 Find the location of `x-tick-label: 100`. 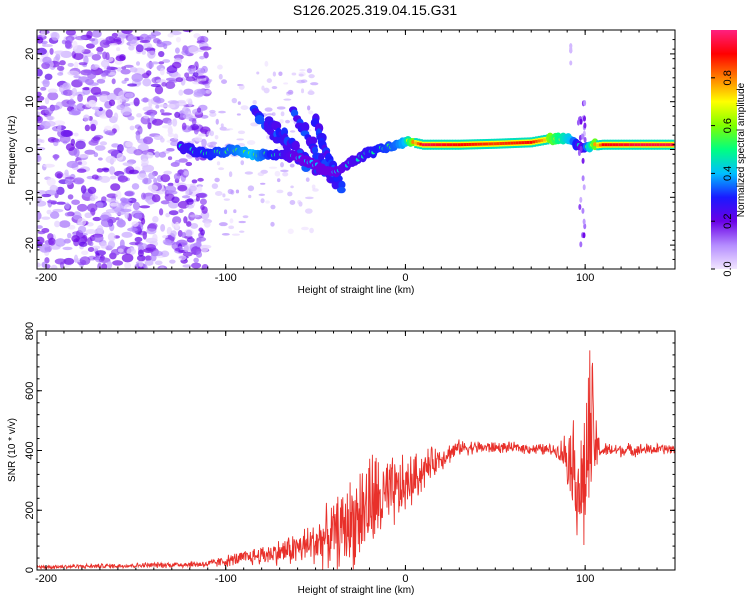

x-tick-label: 100 is located at coordinates (585, 278).